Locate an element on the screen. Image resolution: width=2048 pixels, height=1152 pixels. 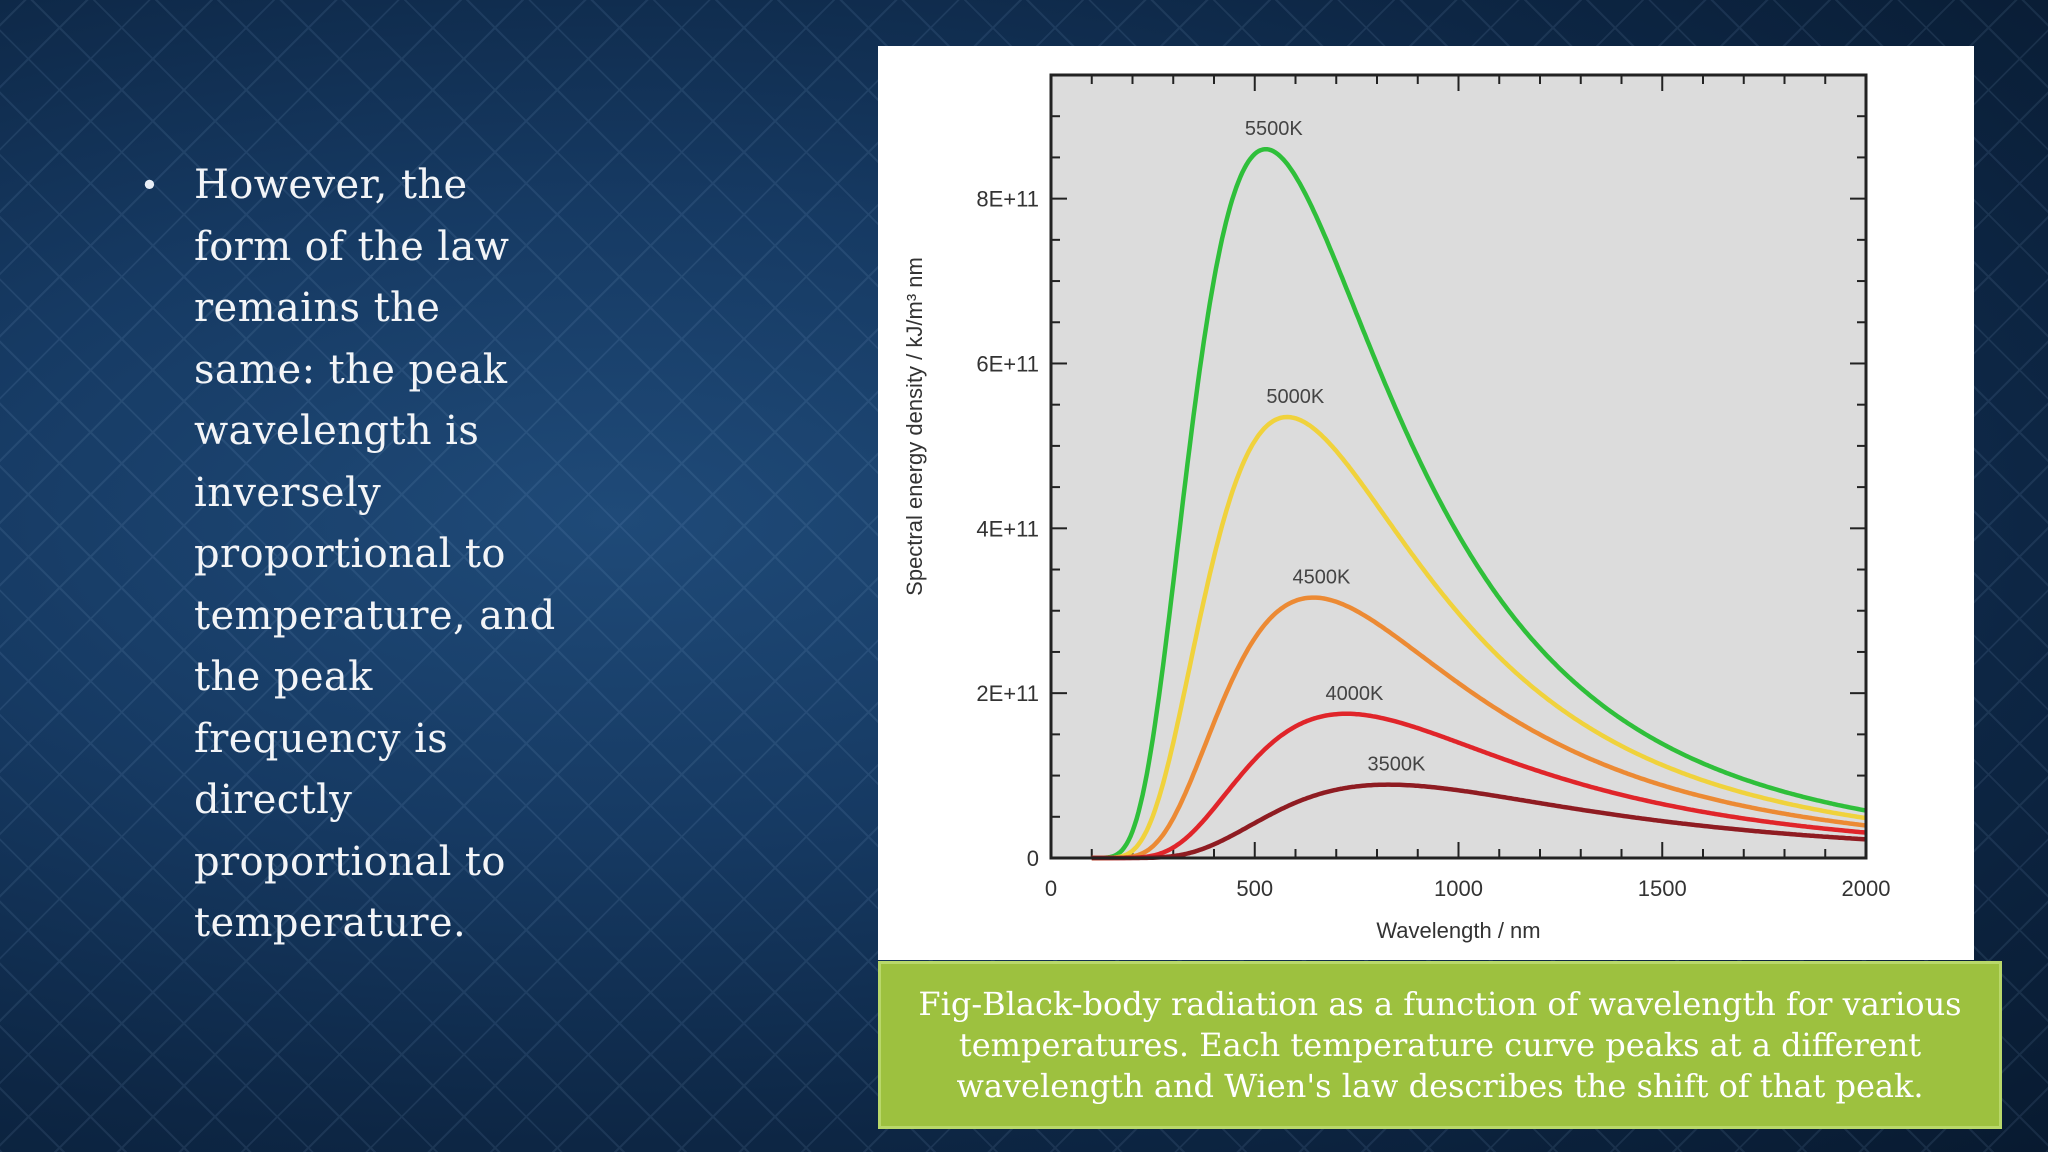
series-line-4000K is located at coordinates (1479, 786).